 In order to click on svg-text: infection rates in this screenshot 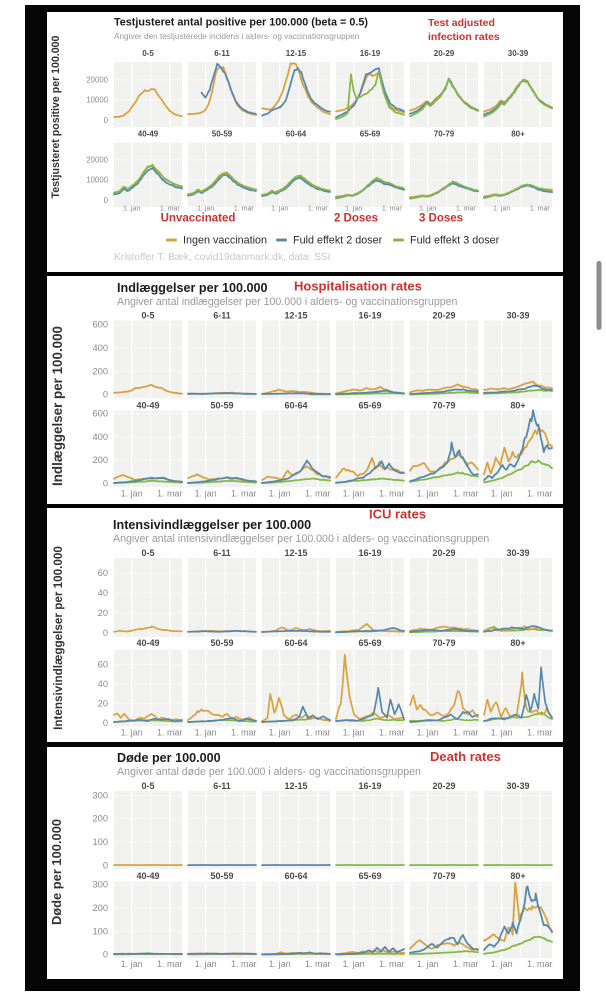, I will do `click(464, 37)`.